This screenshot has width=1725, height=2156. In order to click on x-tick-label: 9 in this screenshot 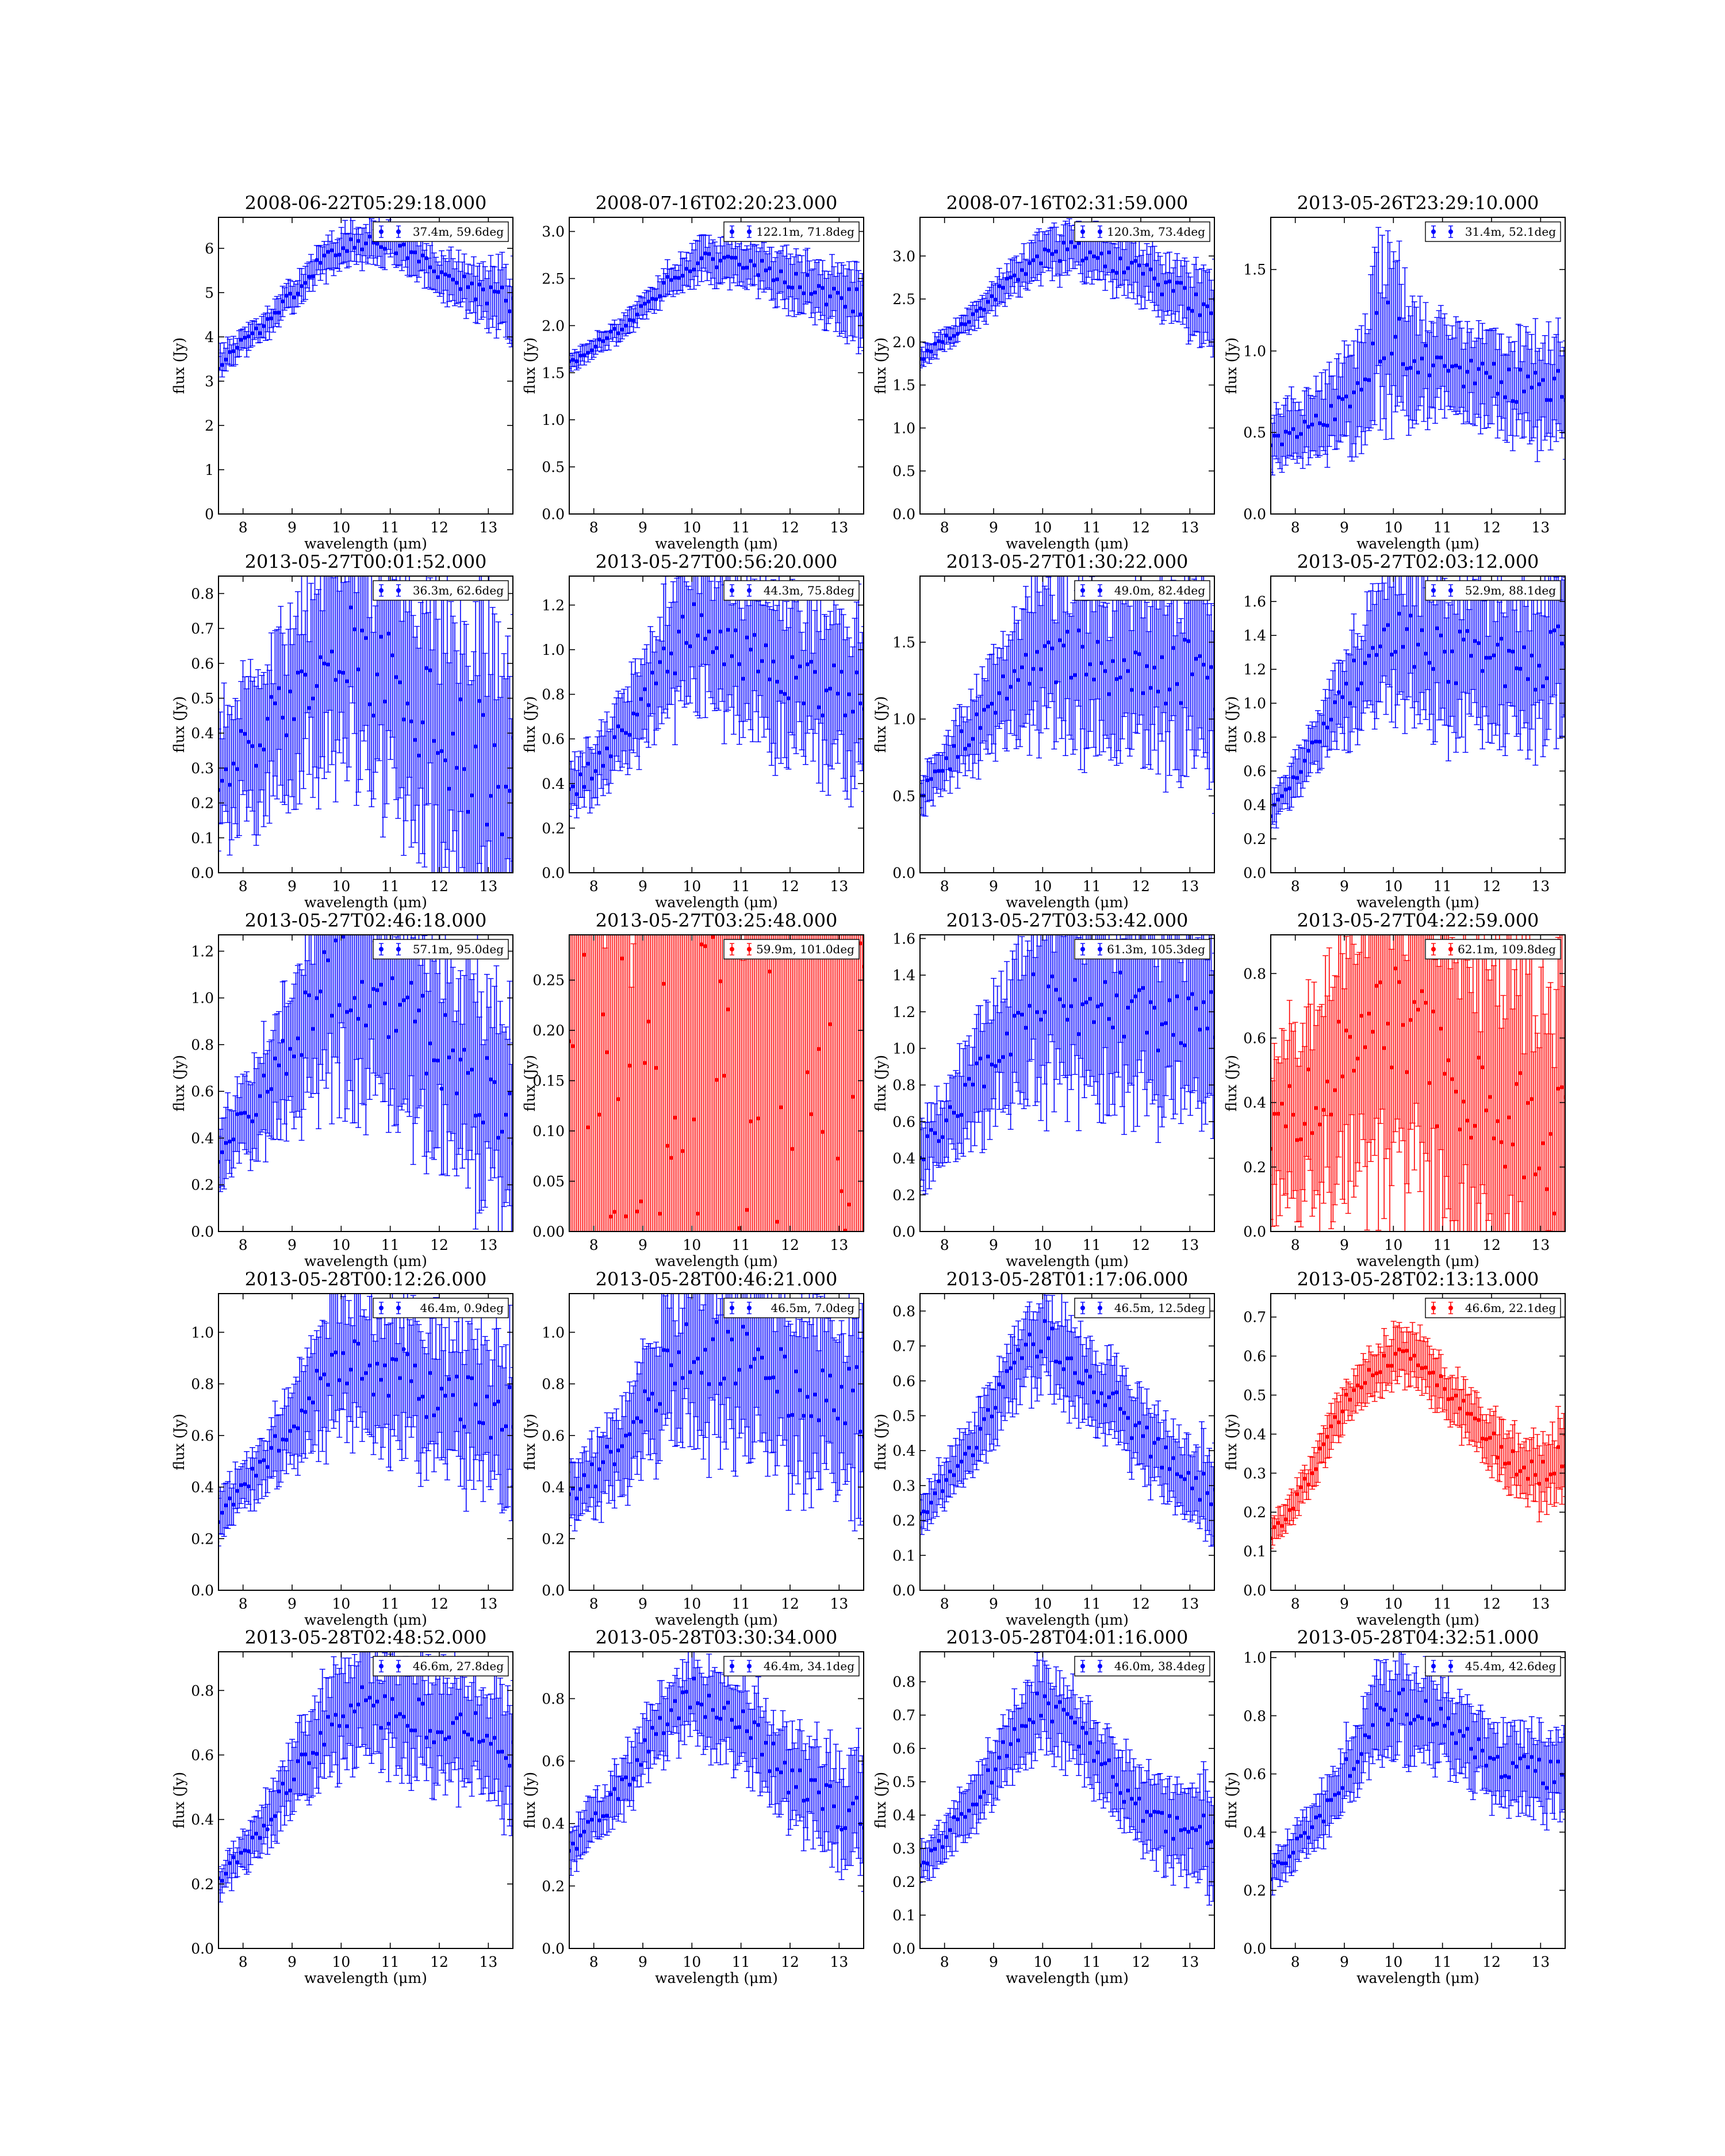, I will do `click(993, 527)`.